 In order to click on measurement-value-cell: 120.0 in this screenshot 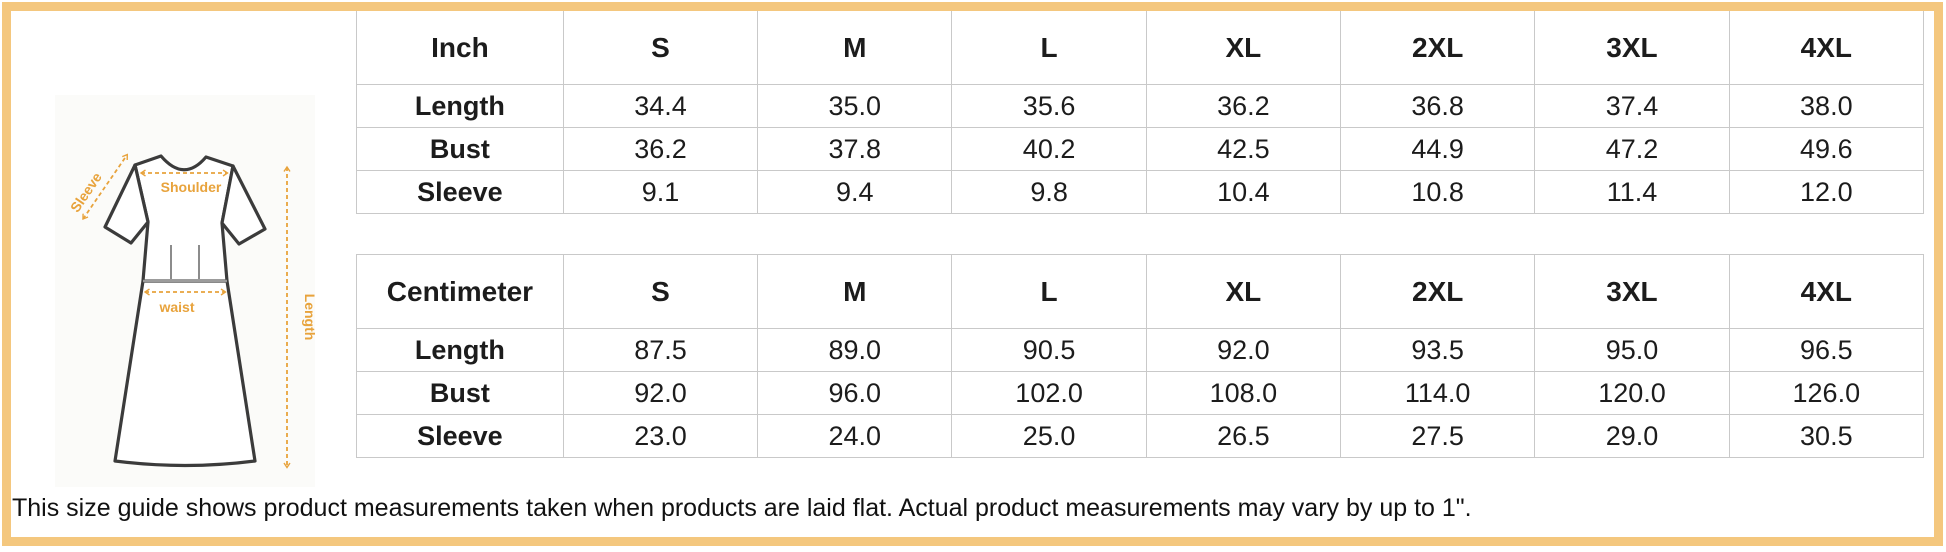, I will do `click(1632, 393)`.